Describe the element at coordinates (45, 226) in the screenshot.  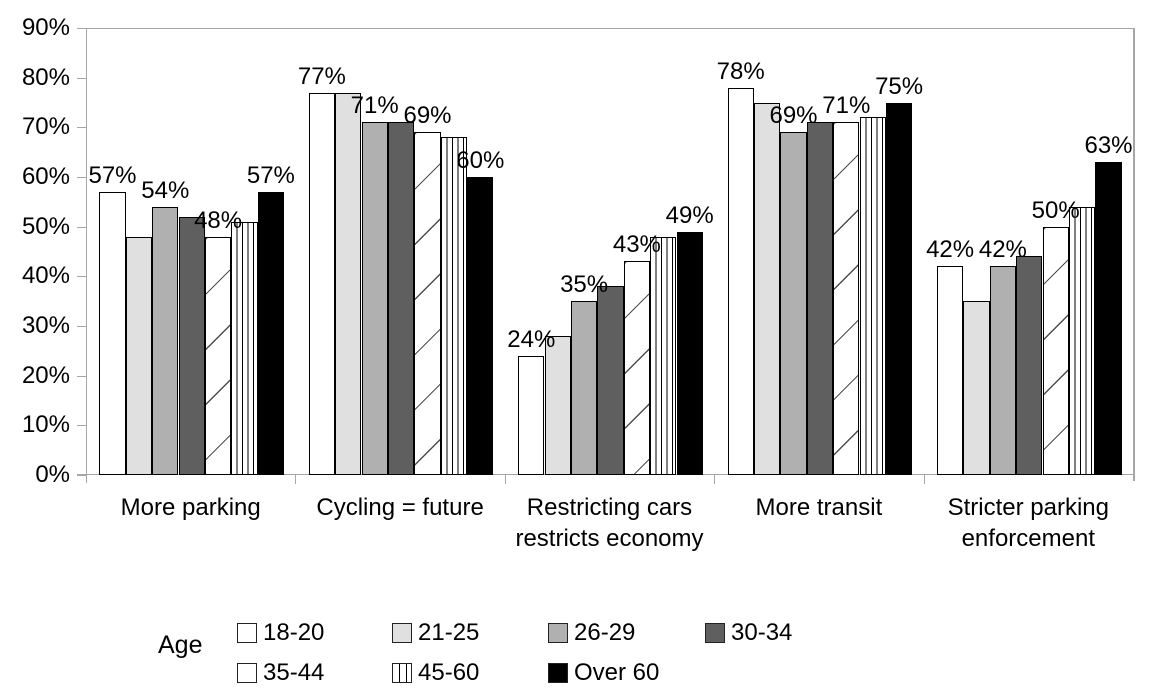
I see `y-tick-label: 50%` at that location.